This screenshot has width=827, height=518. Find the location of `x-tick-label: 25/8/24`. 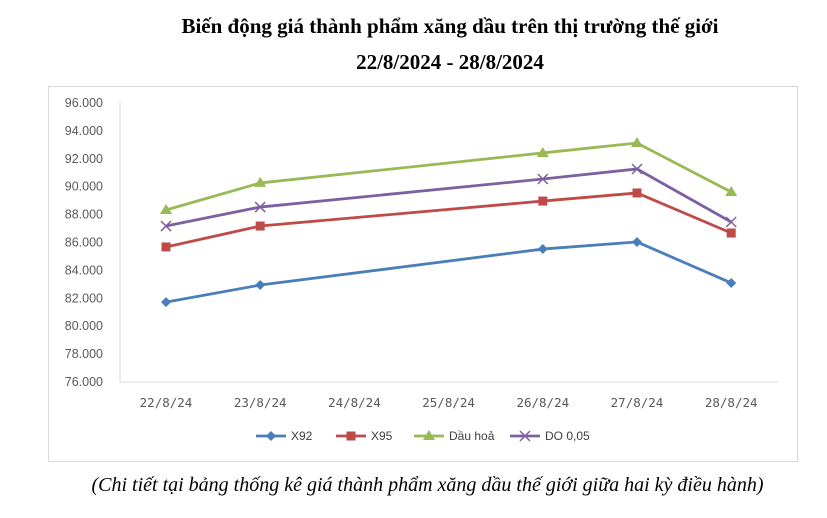

x-tick-label: 25/8/24 is located at coordinates (448, 402).